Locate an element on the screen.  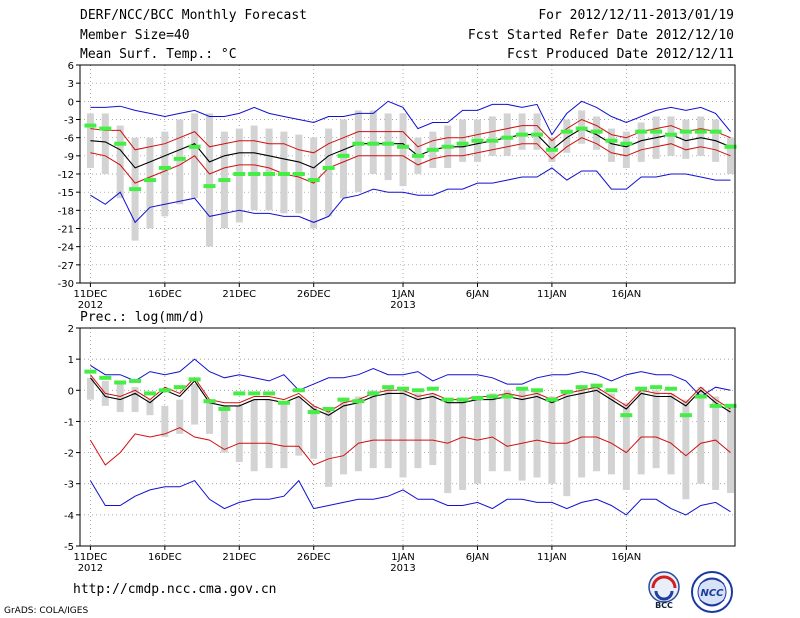
panel1-ytick-label: -9 is located at coordinates (69, 157).